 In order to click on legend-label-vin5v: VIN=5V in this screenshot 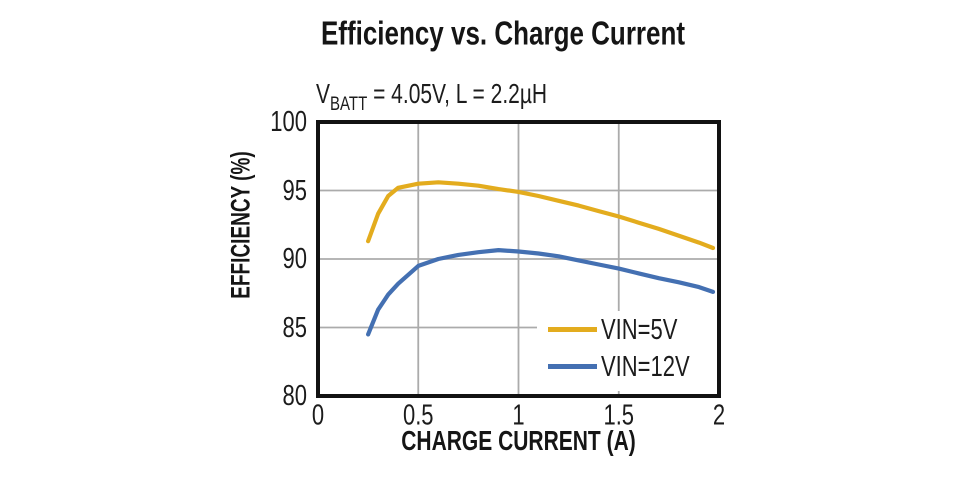, I will do `click(639, 329)`.